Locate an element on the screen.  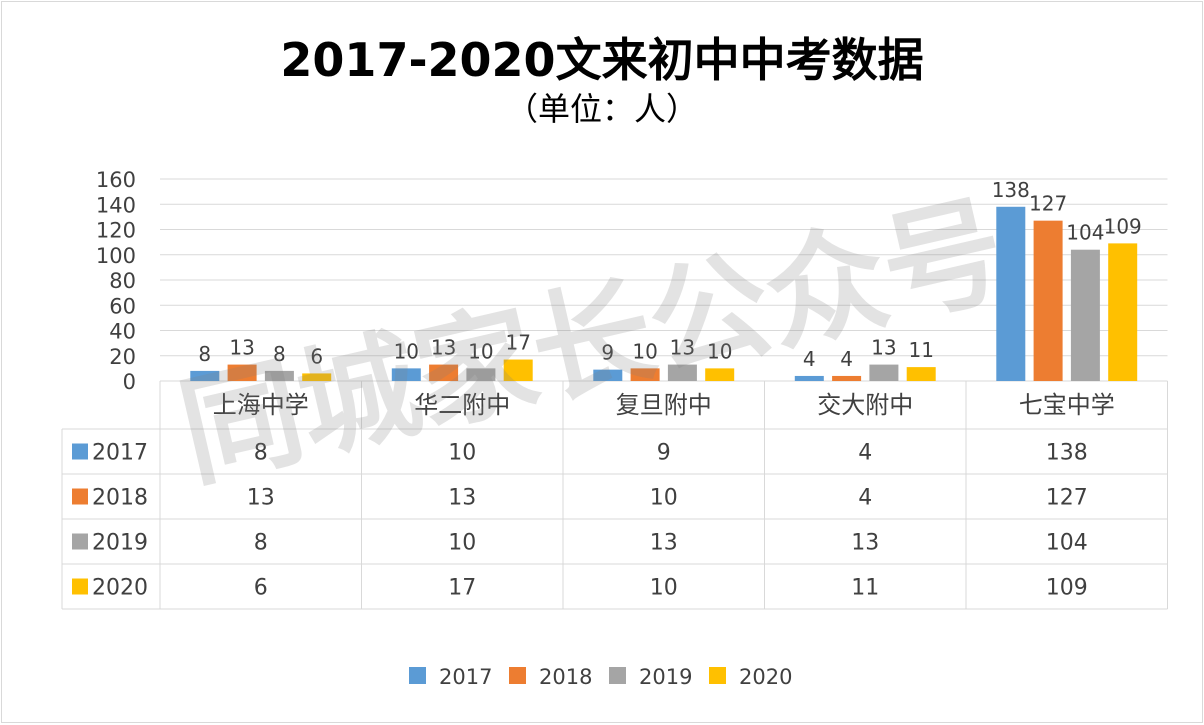
data-label: 127 is located at coordinates (1048, 204).